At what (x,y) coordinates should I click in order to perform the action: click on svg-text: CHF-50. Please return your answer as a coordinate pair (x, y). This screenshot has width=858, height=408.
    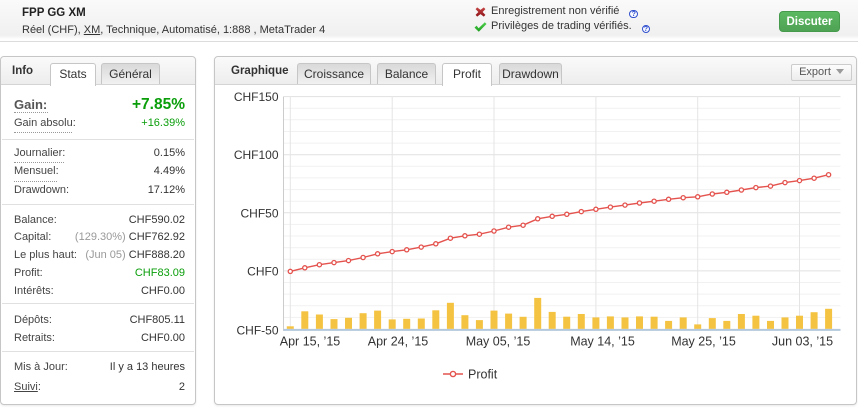
    Looking at the image, I should click on (257, 330).